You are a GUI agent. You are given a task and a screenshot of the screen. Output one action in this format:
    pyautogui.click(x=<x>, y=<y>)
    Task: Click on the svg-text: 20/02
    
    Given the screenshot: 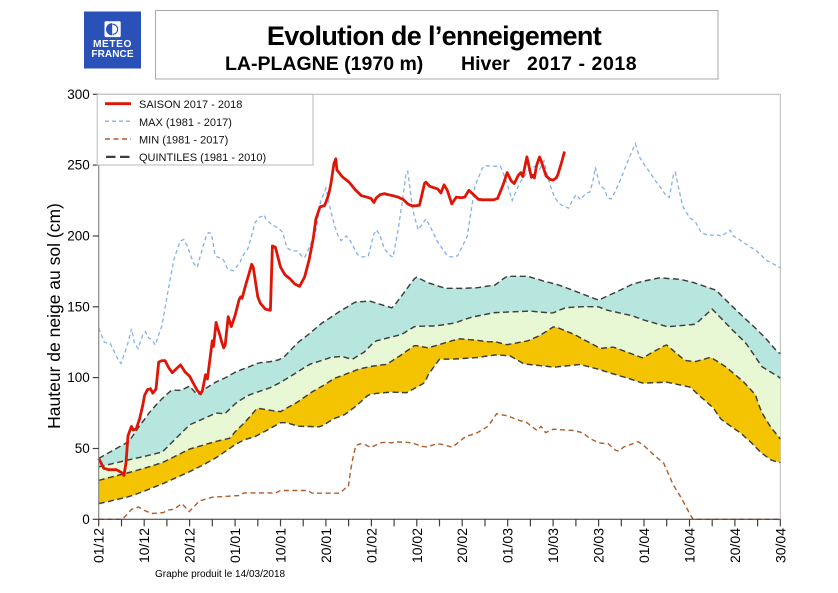 What is the action you would take?
    pyautogui.click(x=462, y=545)
    